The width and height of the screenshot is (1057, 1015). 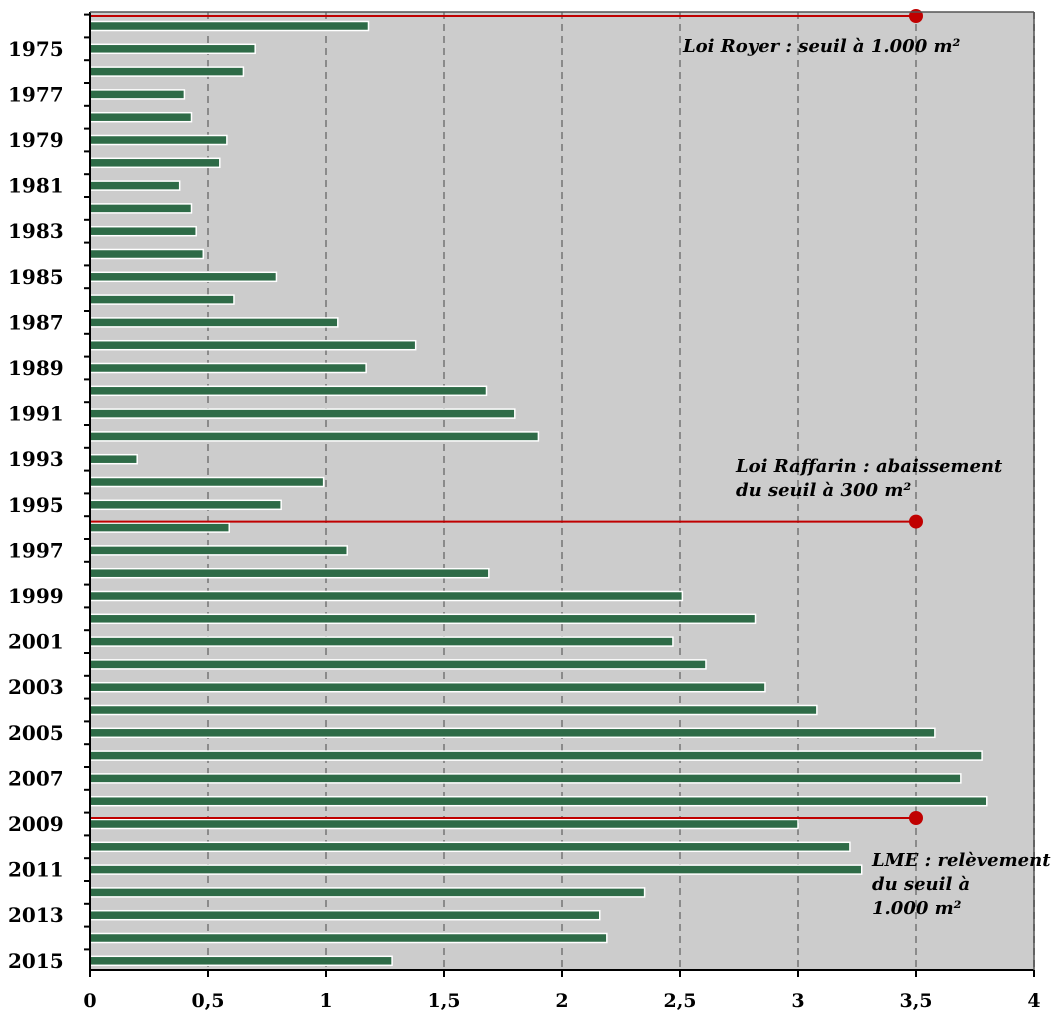 I want to click on bar-2006, so click(x=536, y=755).